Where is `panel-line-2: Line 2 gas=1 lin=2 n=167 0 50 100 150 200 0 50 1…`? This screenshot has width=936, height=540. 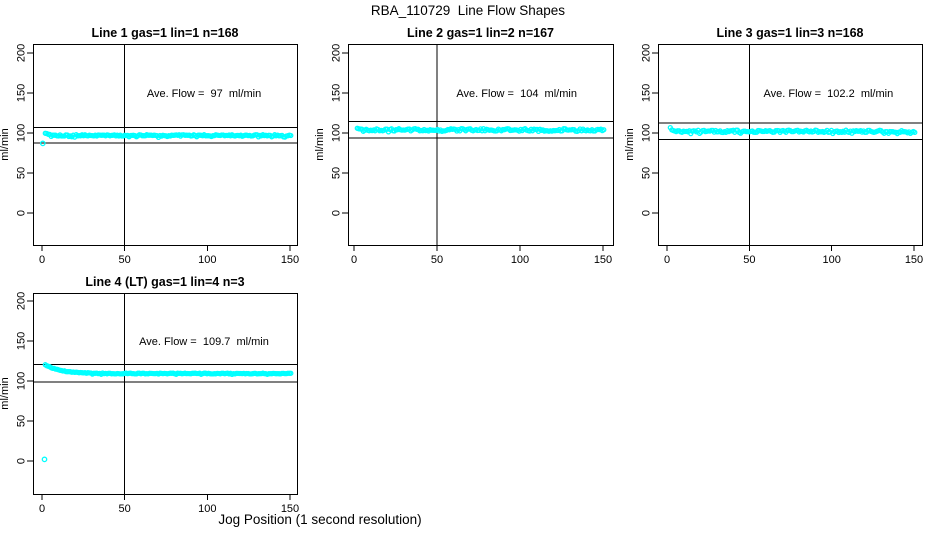 panel-line-2: Line 2 gas=1 lin=2 n=167 0 50 100 150 200 0 50 1… is located at coordinates (464, 146).